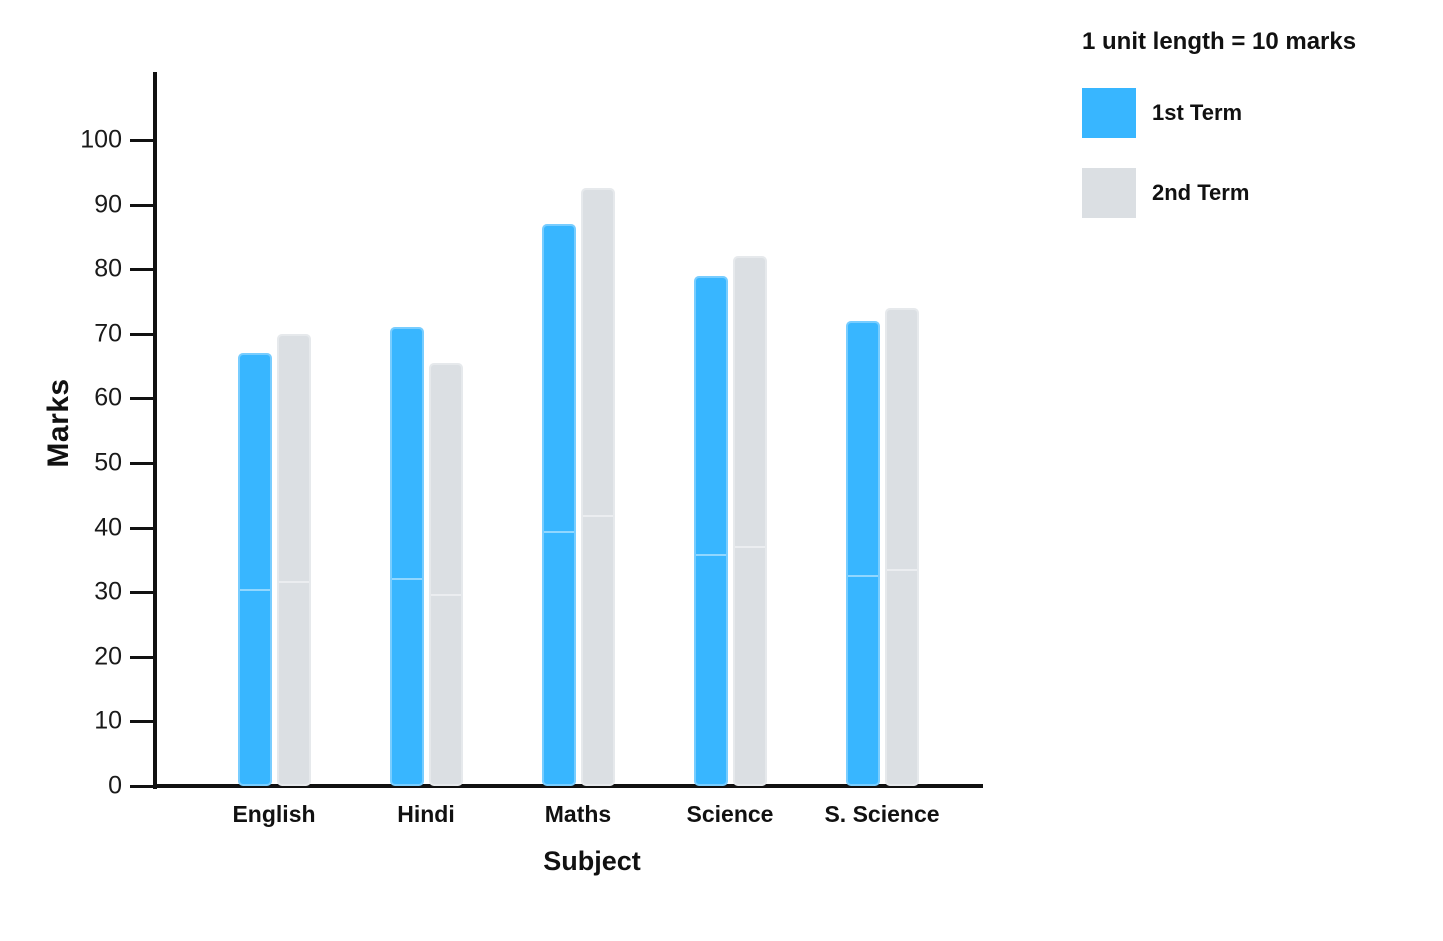 The width and height of the screenshot is (1443, 941). Describe the element at coordinates (254, 569) in the screenshot. I see `bar-english-1st-term` at that location.